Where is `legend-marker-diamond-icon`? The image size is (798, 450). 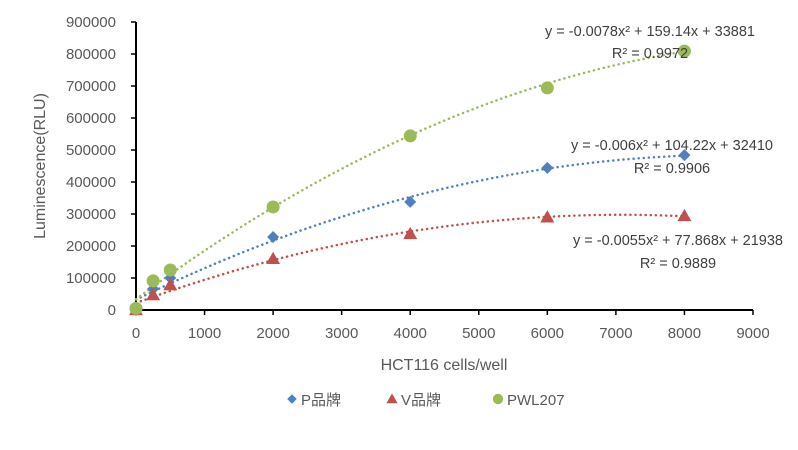 legend-marker-diamond-icon is located at coordinates (292, 399).